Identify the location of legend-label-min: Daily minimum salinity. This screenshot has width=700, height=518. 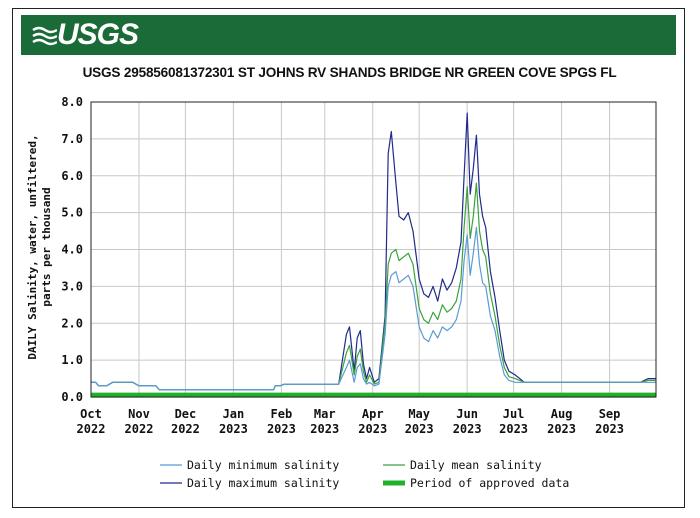
(263, 465).